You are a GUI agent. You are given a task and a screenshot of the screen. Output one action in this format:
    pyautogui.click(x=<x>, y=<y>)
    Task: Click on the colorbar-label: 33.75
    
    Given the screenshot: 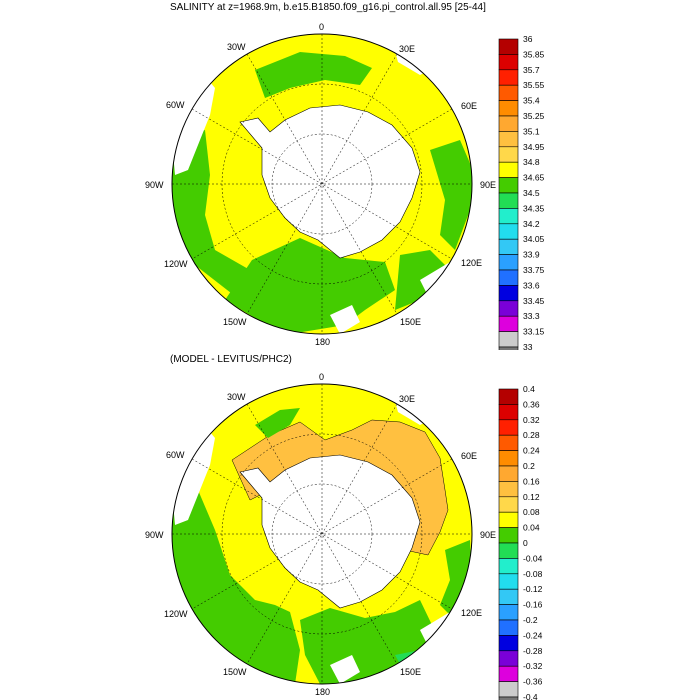 What is the action you would take?
    pyautogui.click(x=534, y=270)
    